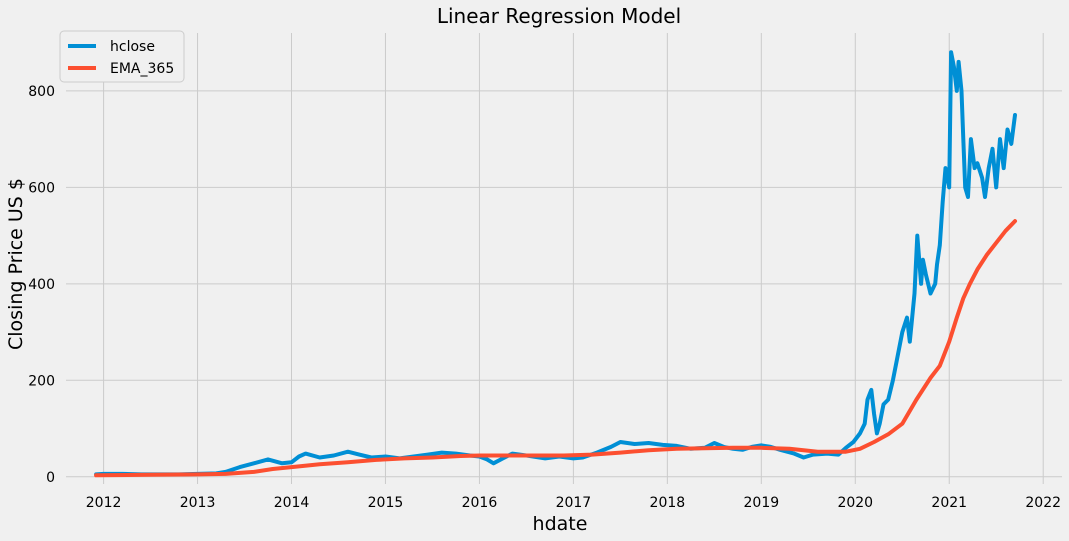 The image size is (1069, 541). I want to click on y-axis: 0 200 400 600 800, so click(41, 285).